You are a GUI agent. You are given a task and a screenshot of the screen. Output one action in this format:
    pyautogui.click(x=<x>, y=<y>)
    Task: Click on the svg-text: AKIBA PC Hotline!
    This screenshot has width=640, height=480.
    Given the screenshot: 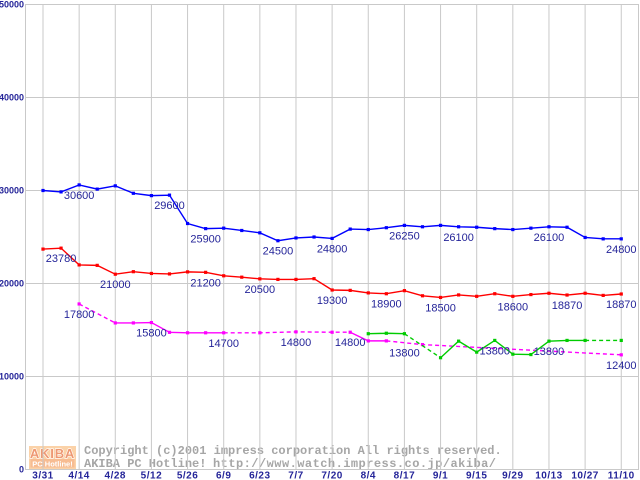 What is the action you would take?
    pyautogui.click(x=145, y=464)
    